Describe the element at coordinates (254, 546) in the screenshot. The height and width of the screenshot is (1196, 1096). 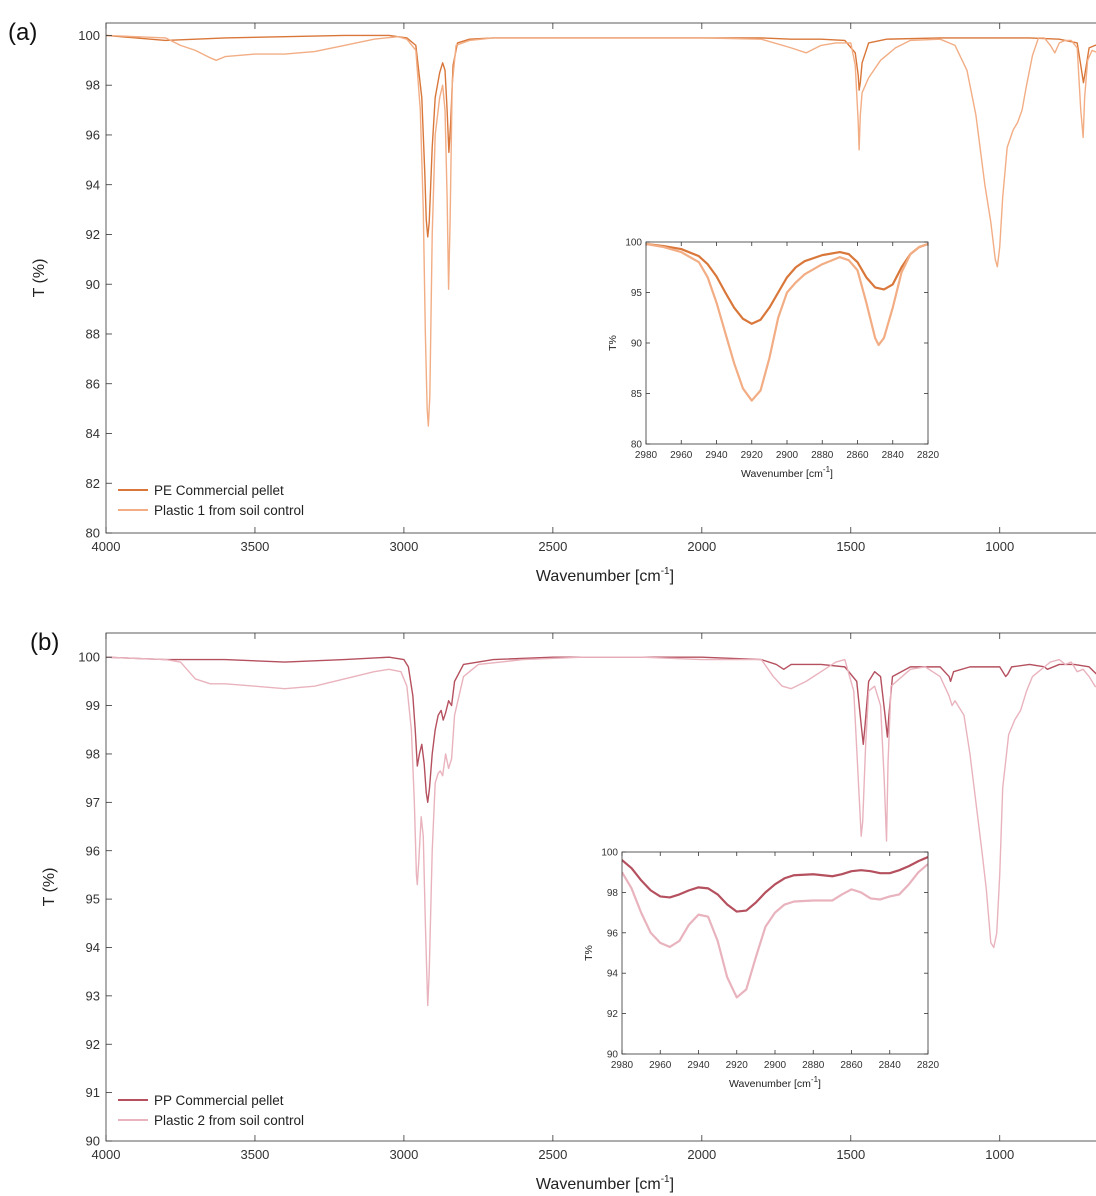
I see `panel-a-x-tick-label: 3500` at that location.